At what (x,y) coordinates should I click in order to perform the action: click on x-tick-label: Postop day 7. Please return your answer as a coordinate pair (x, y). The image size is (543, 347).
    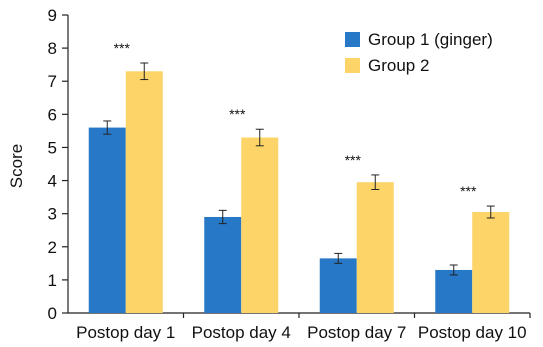
    Looking at the image, I should click on (356, 332).